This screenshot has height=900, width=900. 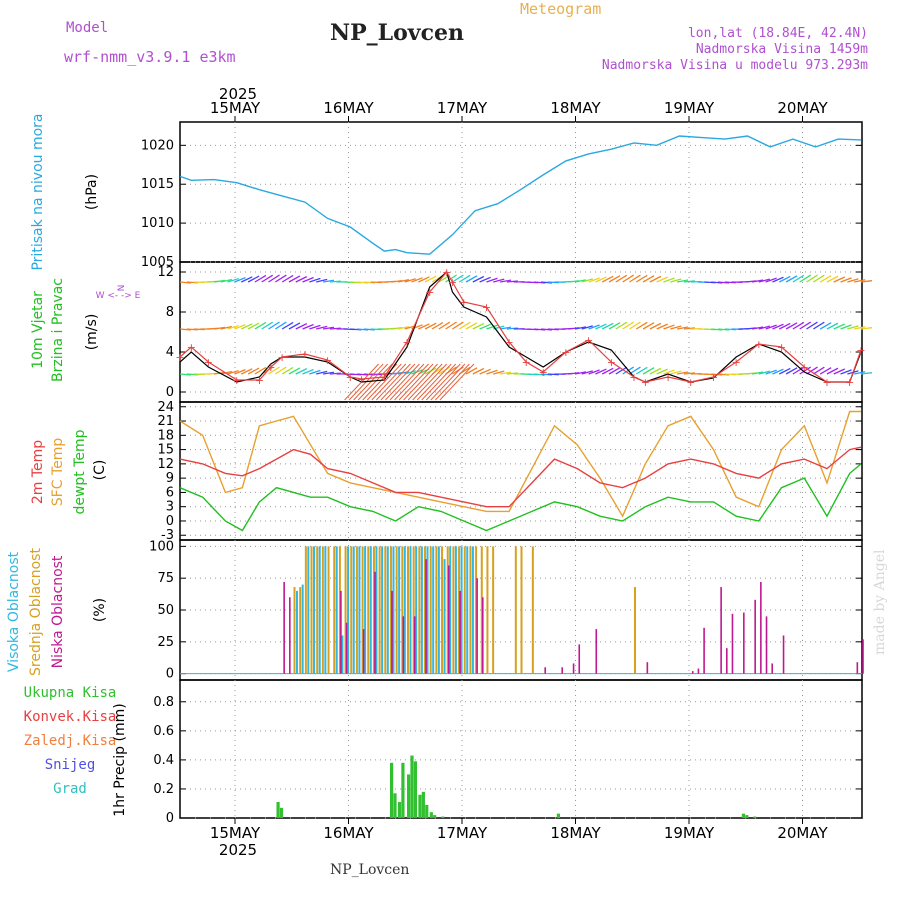 What do you see at coordinates (235, 108) in the screenshot?
I see `x-tick-label-top: 15MAY` at bounding box center [235, 108].